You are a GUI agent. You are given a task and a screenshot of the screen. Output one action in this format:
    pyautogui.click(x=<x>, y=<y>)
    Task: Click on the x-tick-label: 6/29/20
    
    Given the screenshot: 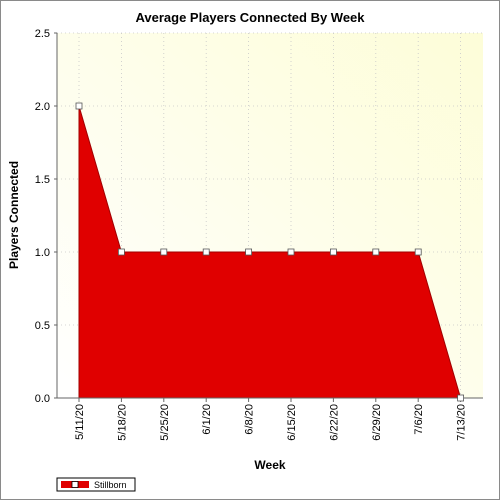 What is the action you would take?
    pyautogui.click(x=377, y=422)
    